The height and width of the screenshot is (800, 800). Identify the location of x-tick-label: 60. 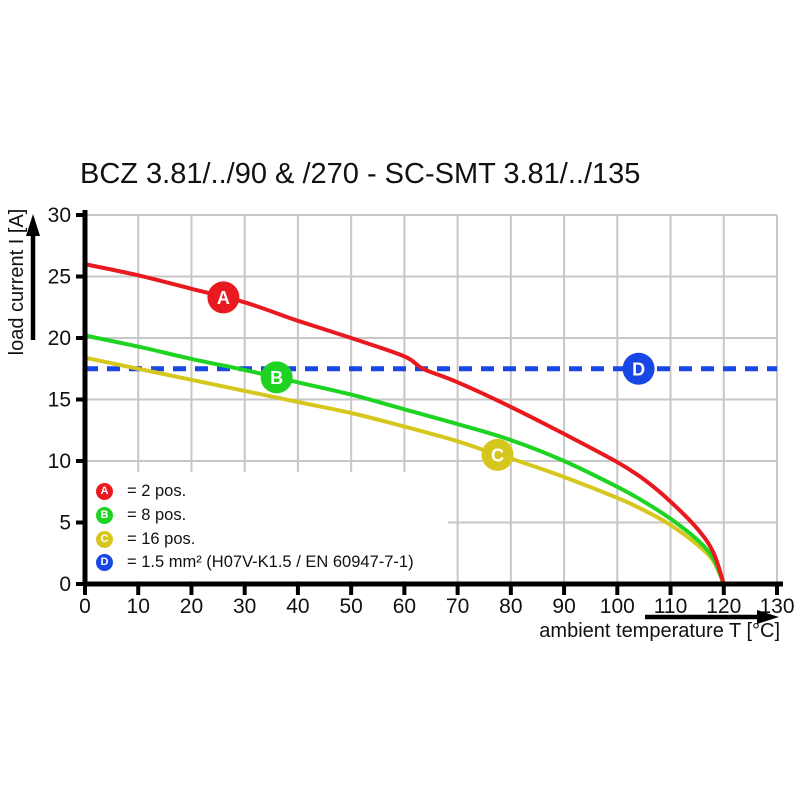
(404, 606).